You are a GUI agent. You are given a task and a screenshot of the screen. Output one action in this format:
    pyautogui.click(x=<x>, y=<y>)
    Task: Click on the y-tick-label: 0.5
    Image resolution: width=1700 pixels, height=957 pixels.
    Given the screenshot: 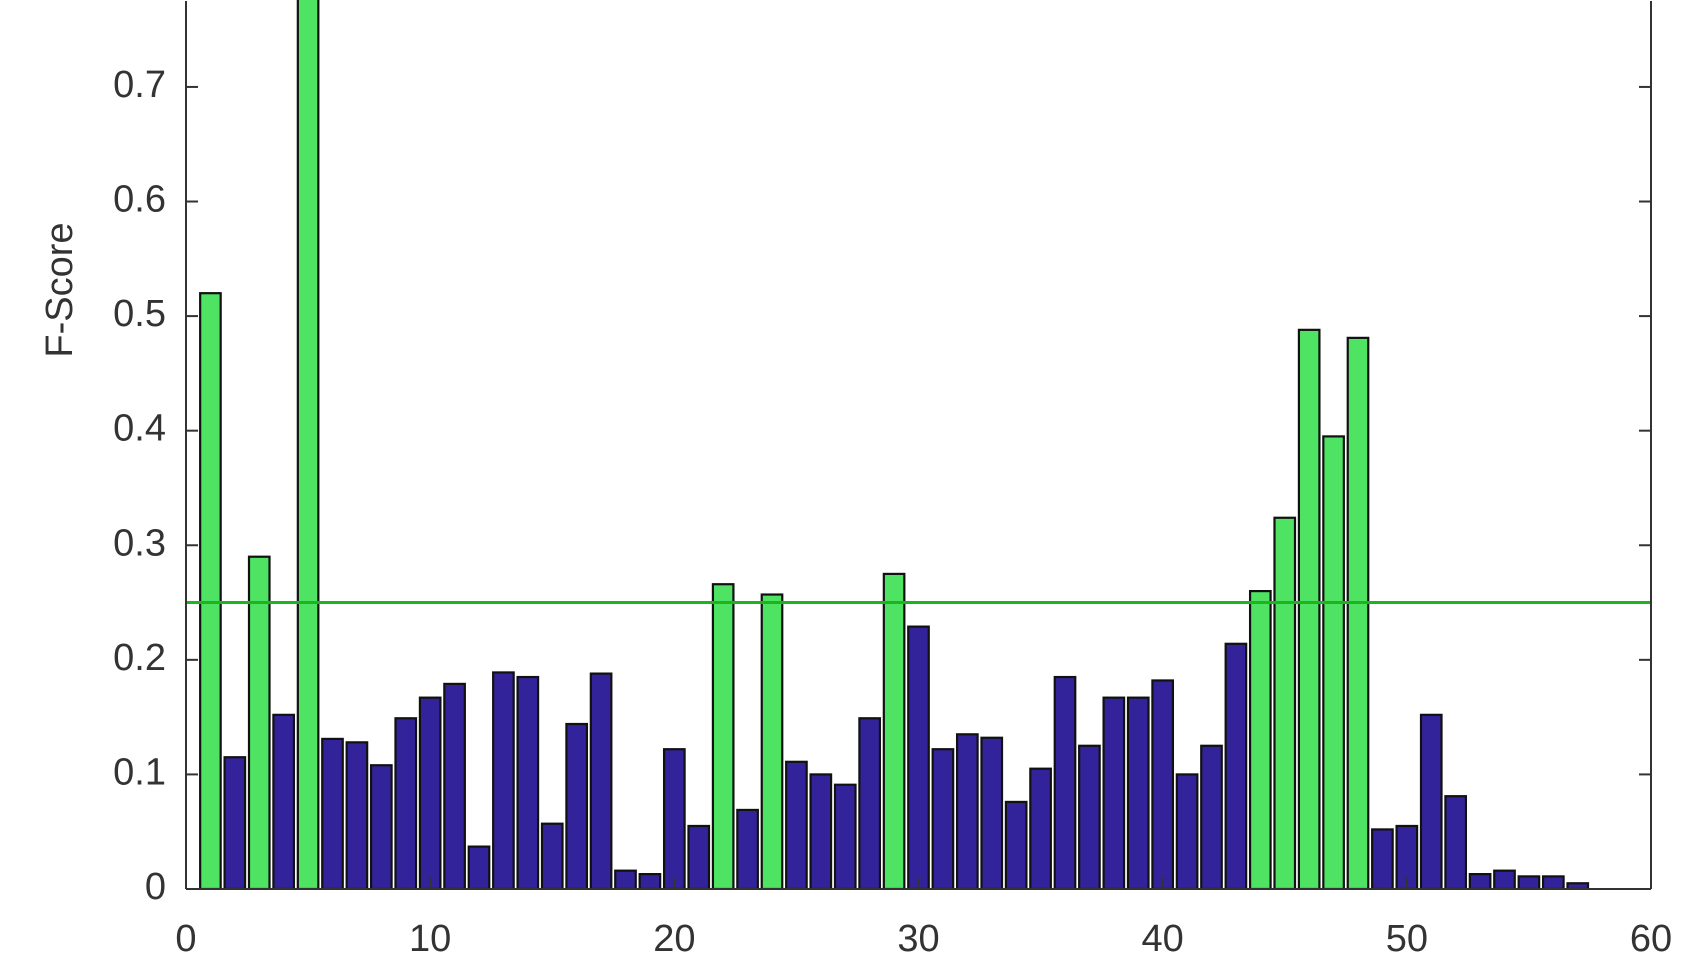 What is the action you would take?
    pyautogui.click(x=139, y=314)
    